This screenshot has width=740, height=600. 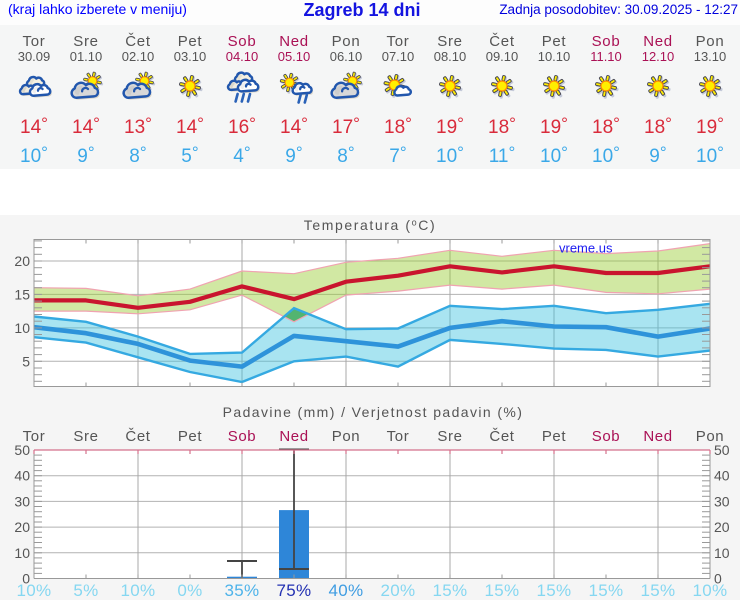 What do you see at coordinates (346, 590) in the screenshot?
I see `svg-text: 40%` at bounding box center [346, 590].